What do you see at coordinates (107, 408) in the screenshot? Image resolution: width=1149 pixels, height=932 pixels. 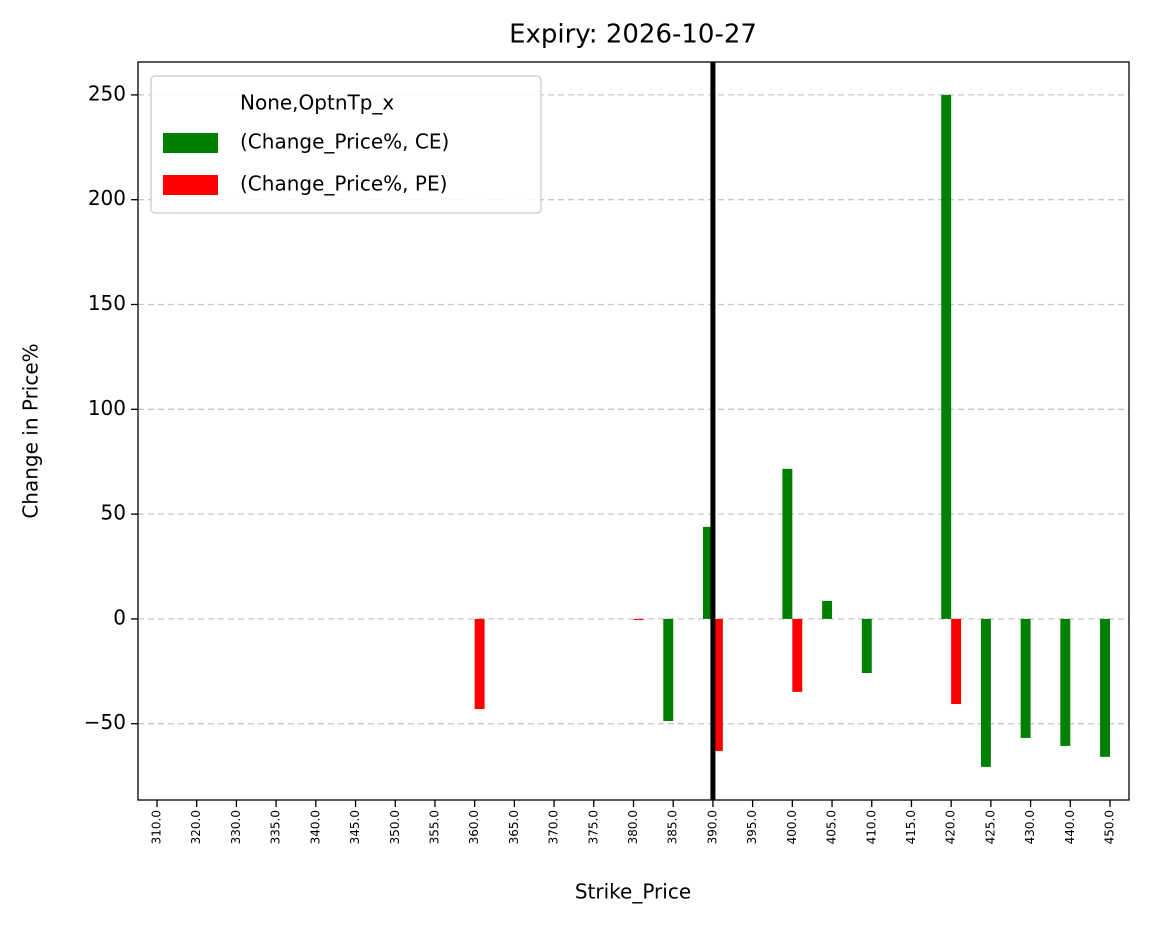 I see `y-tick-label: 100` at bounding box center [107, 408].